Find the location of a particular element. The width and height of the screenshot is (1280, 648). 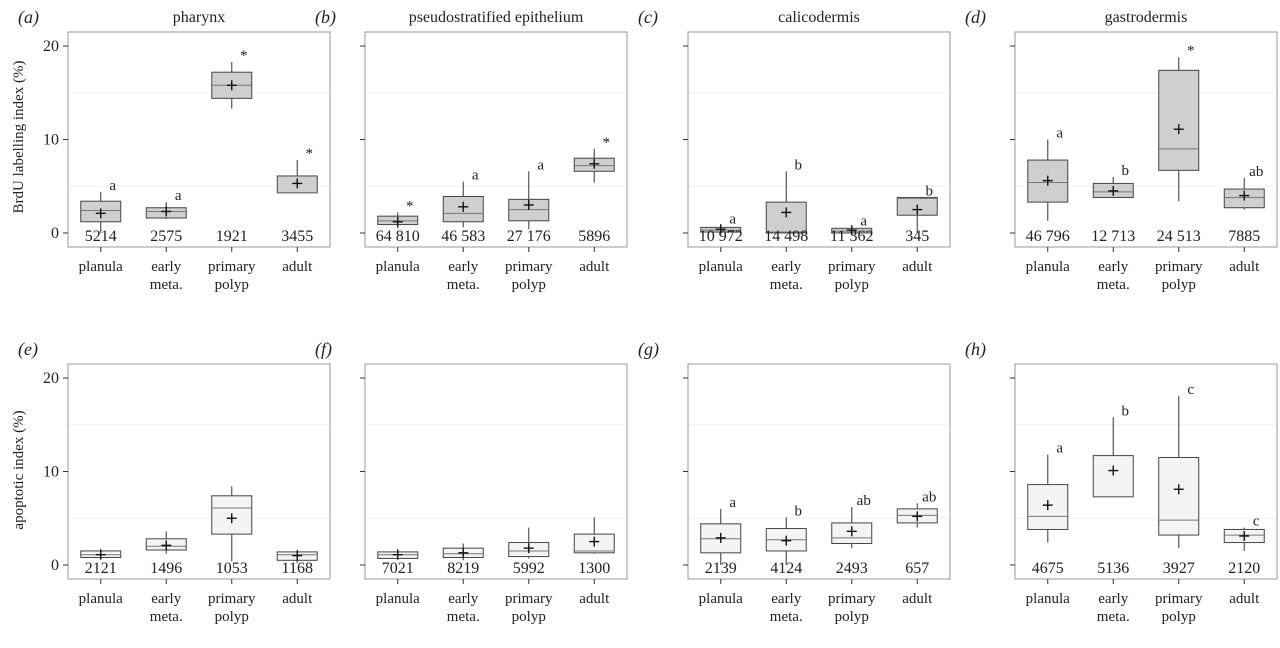

panel-label: (h) is located at coordinates (975, 349).